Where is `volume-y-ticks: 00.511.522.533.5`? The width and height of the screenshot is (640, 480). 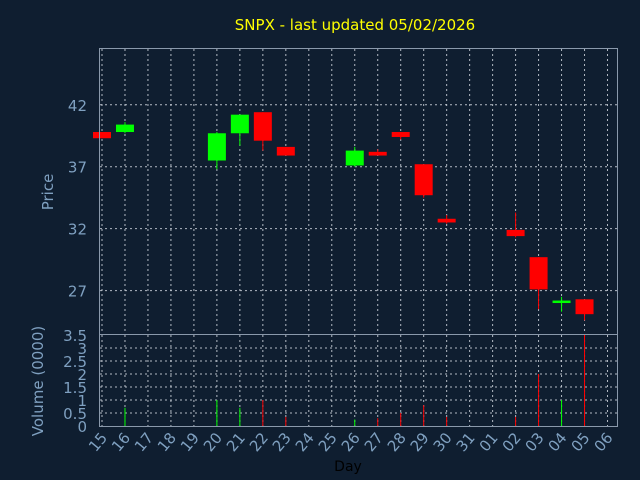
volume-y-ticks: 00.511.522.533.5 is located at coordinates (75, 381).